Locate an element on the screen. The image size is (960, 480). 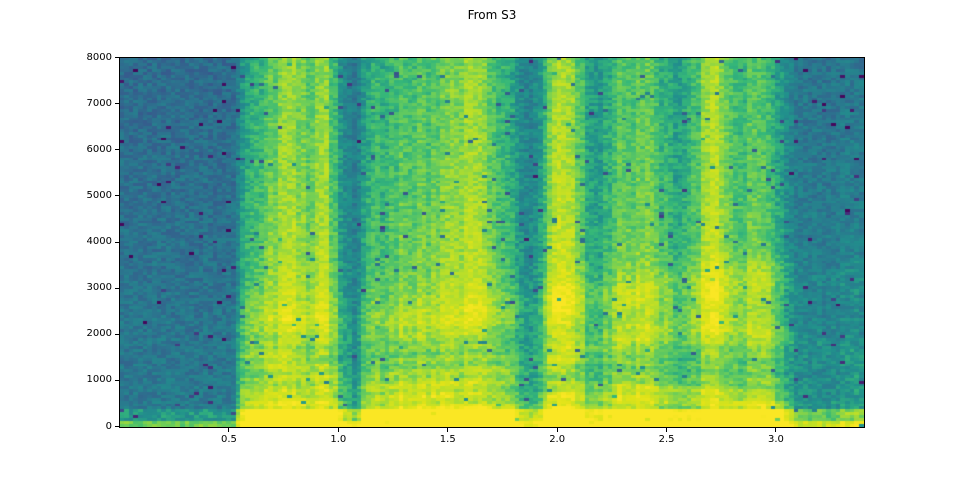
y-tick-label: 3000 is located at coordinates (99, 288).